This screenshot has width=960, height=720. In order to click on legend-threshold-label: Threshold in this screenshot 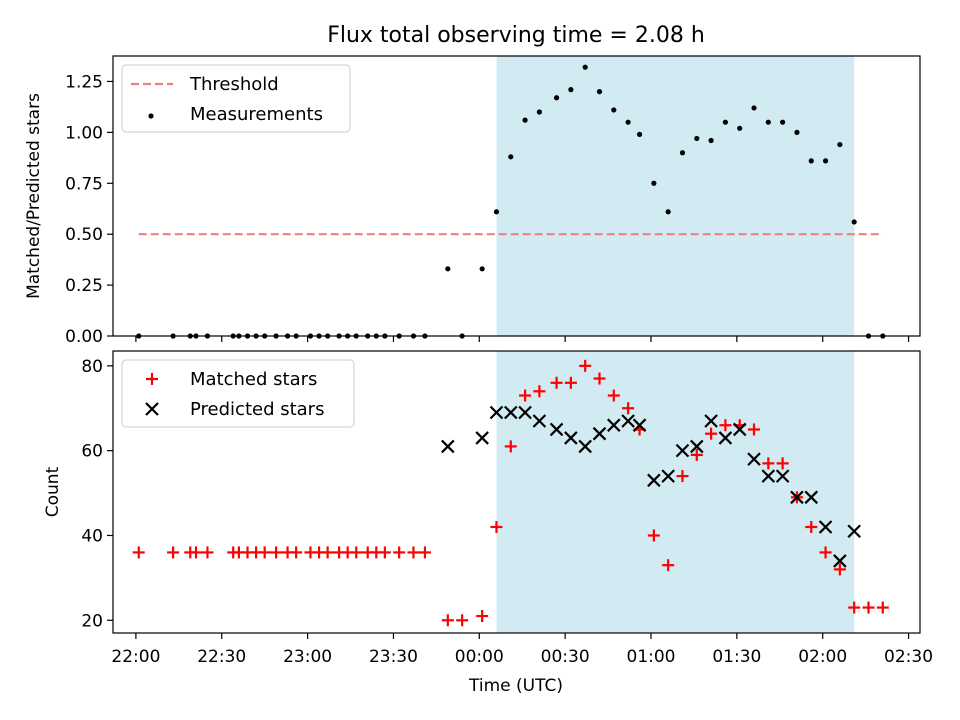, I will do `click(234, 84)`.